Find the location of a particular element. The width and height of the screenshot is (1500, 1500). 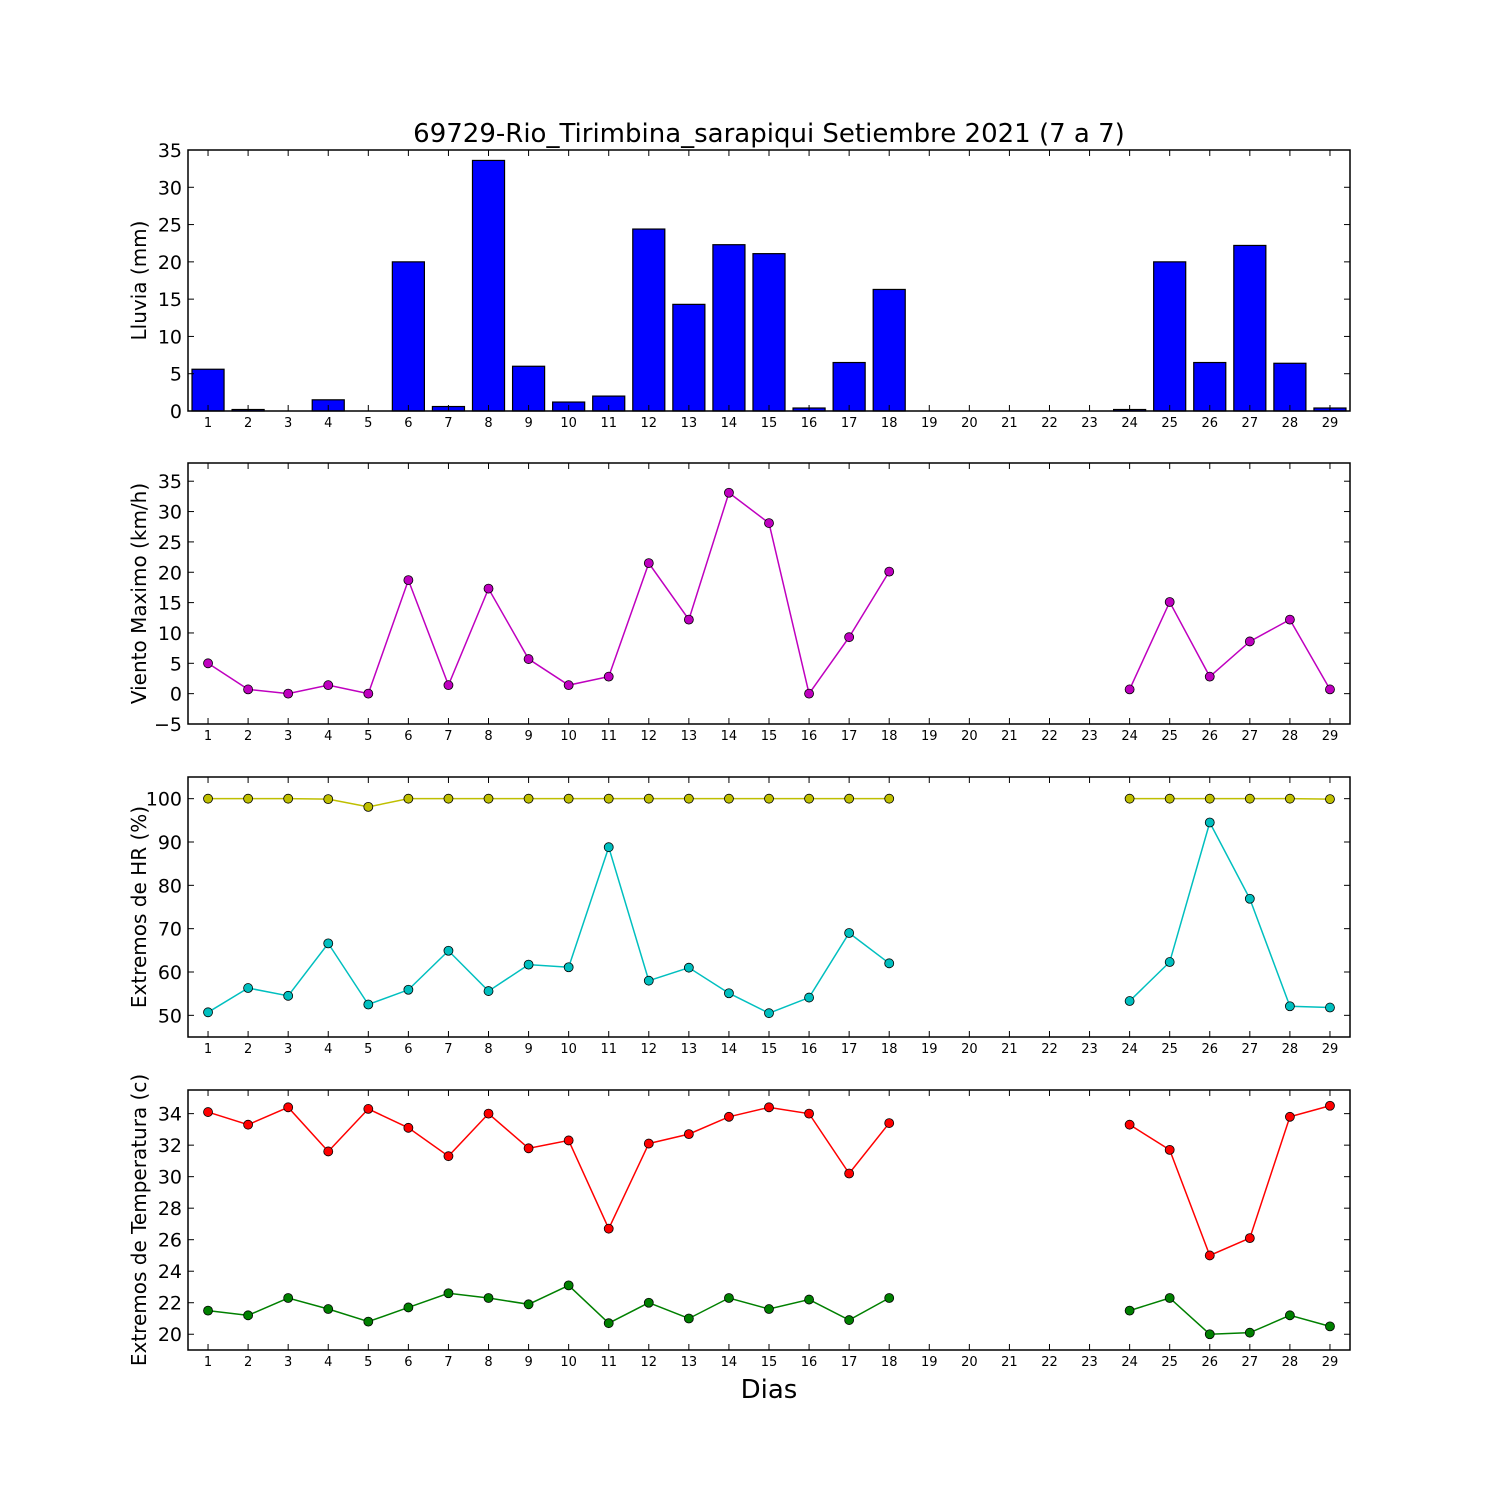

x-tick-label: 21 is located at coordinates (1009, 1049).